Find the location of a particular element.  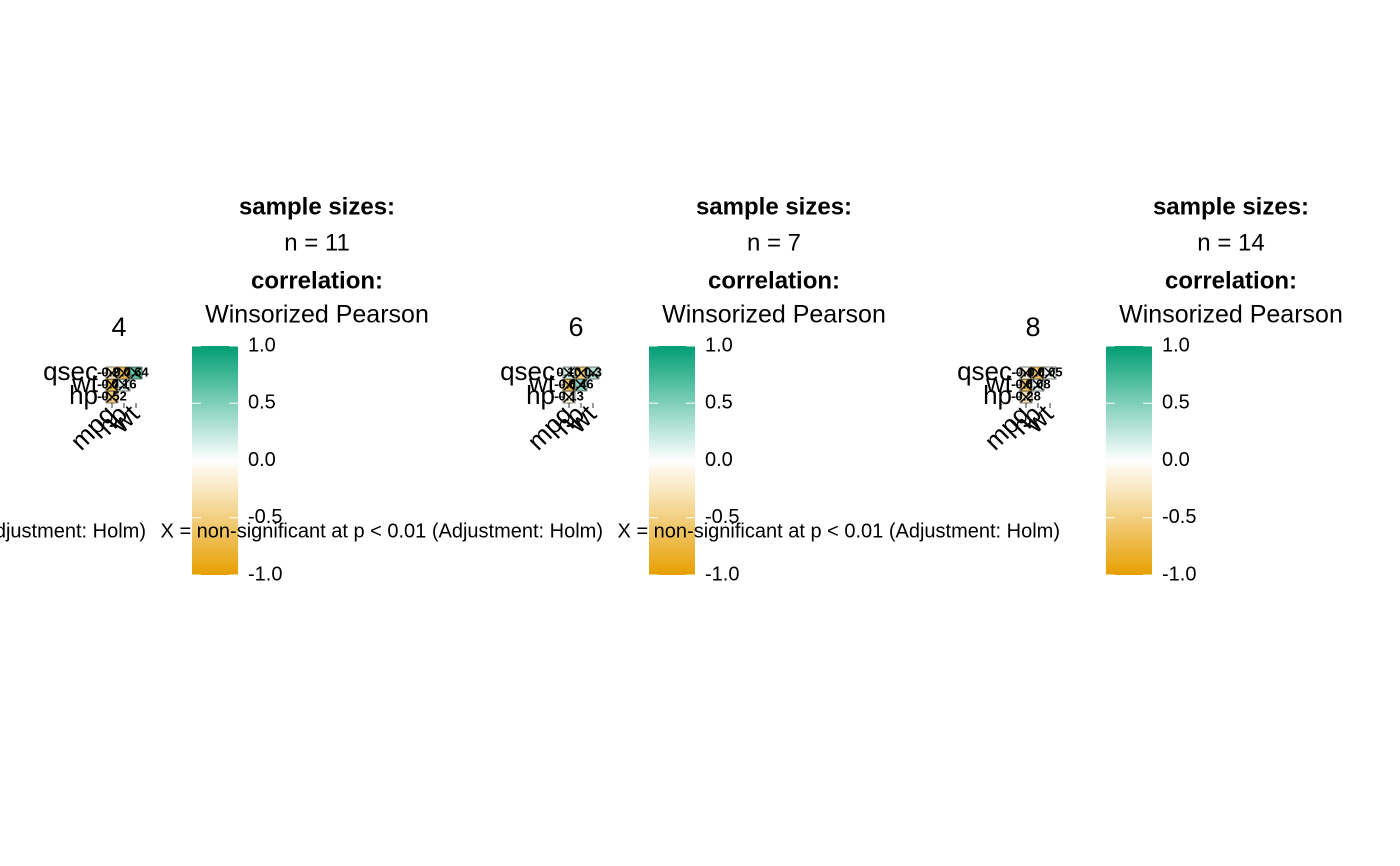

cell-label: 0.08 is located at coordinates (1037, 383).